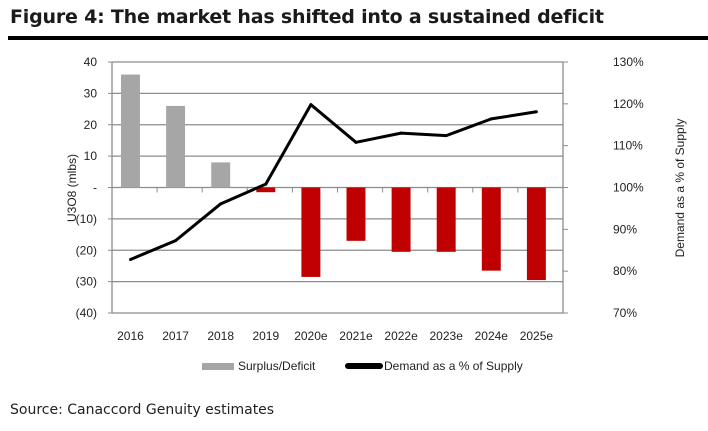 The width and height of the screenshot is (708, 431). Describe the element at coordinates (628, 104) in the screenshot. I see `right-tick-label: 120%` at that location.